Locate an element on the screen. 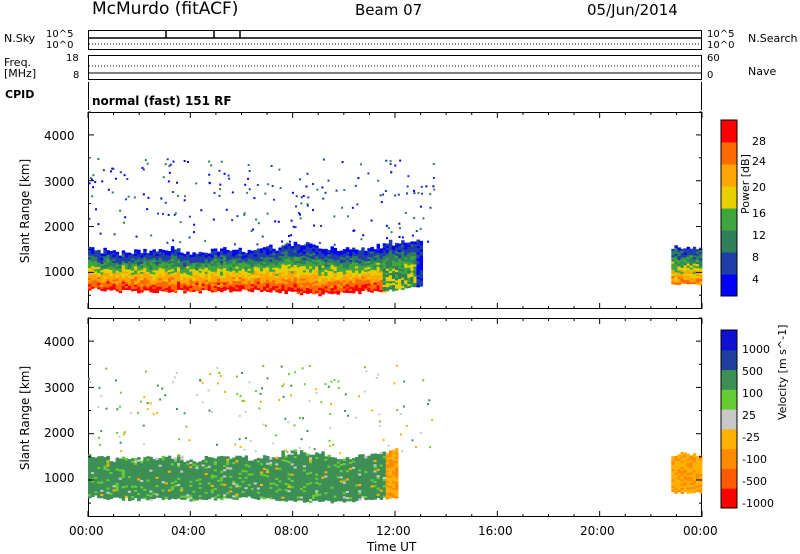 The height and width of the screenshot is (554, 800). freq-tick-low: 8 is located at coordinates (76, 75).